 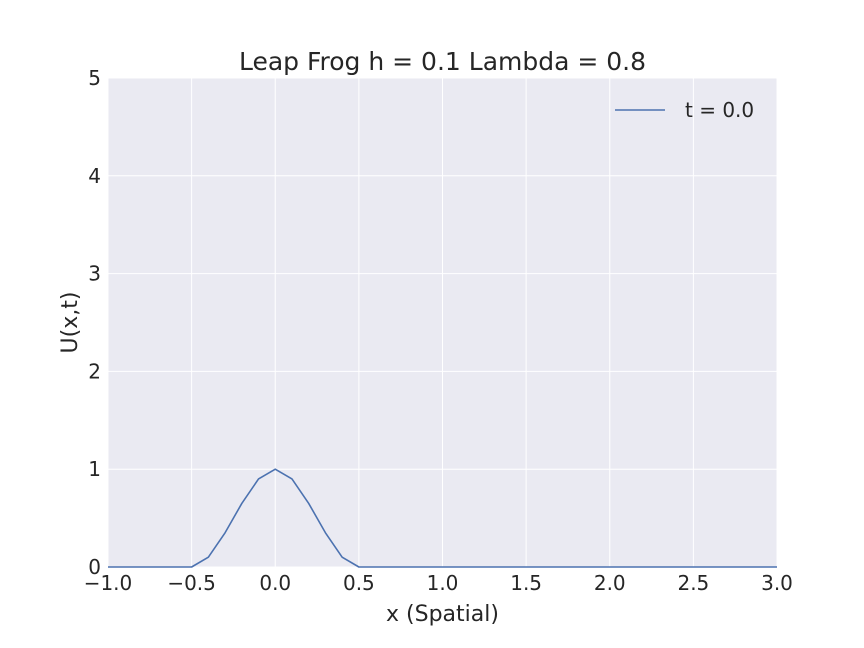 I want to click on y-tick-label: 2, so click(x=94, y=371).